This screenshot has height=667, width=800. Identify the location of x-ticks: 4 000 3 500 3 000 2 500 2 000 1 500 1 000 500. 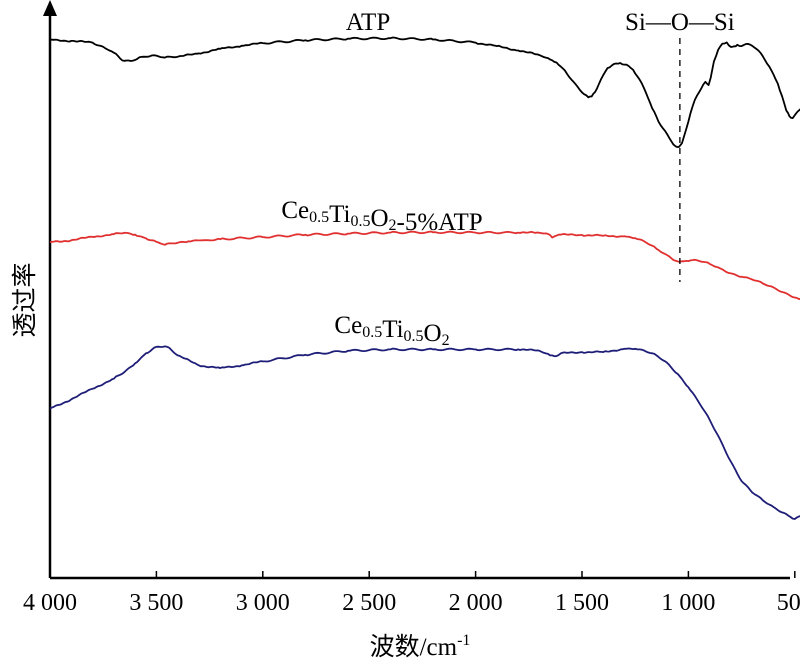
(411, 593).